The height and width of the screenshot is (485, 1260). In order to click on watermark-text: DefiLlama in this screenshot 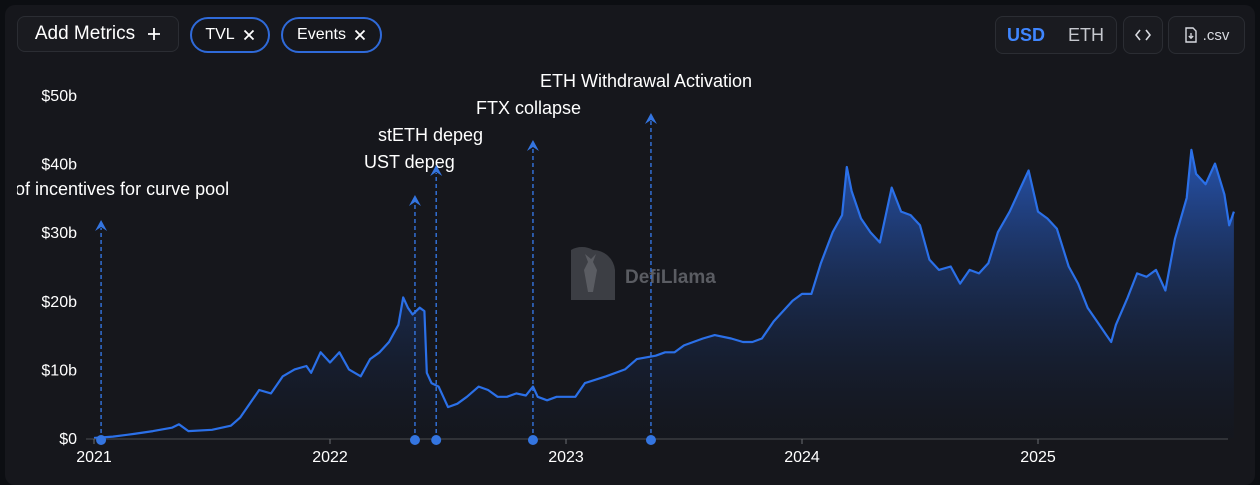, I will do `click(670, 277)`.